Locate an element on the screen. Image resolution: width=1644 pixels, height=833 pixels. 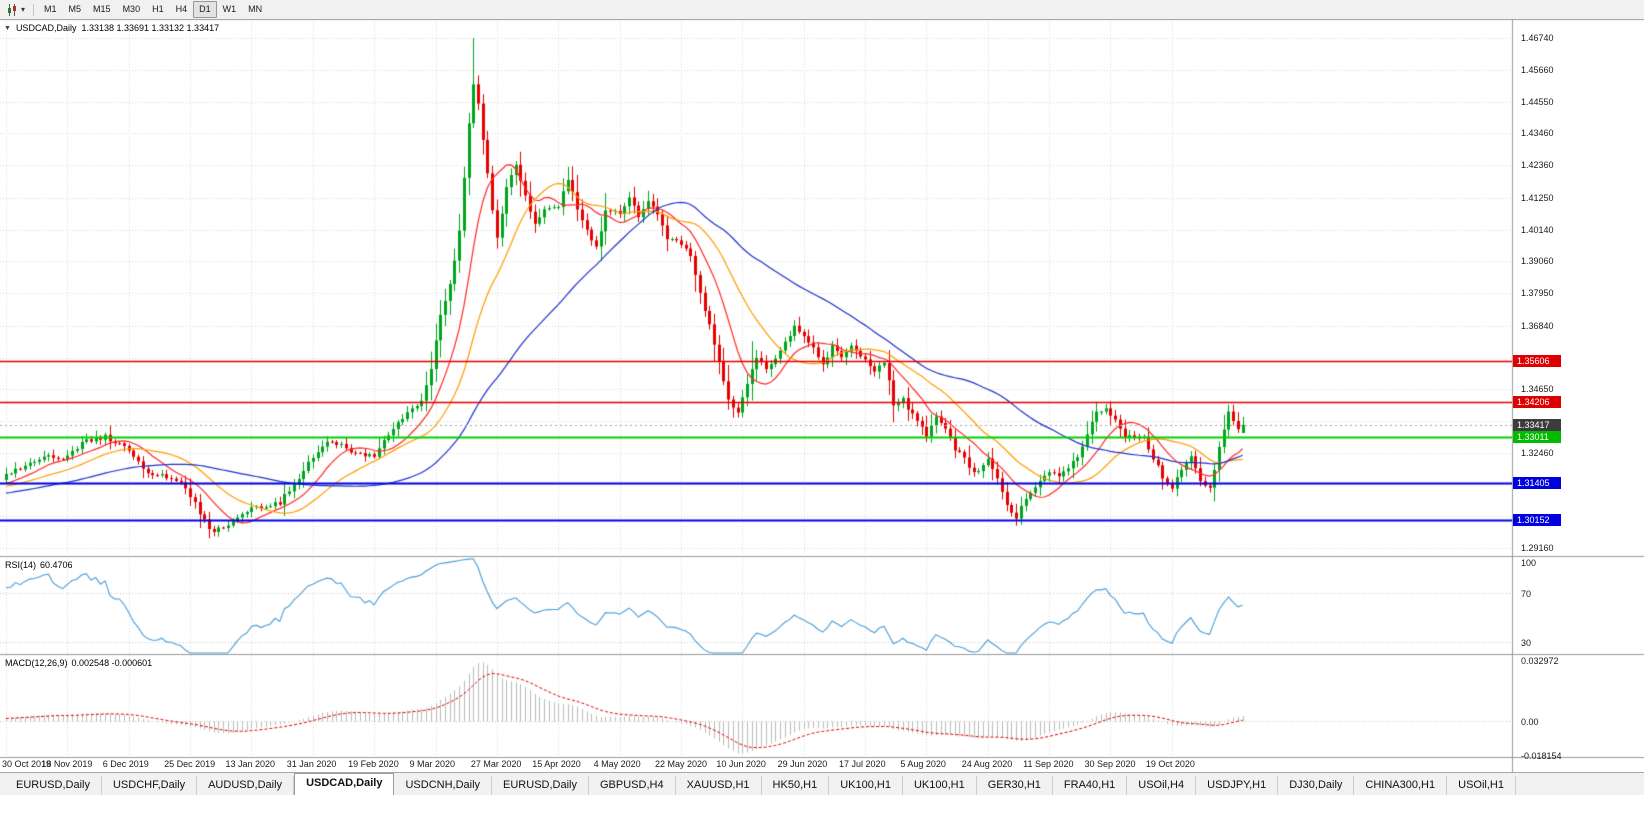
price-axis-label: 1.42360 is located at coordinates (1537, 165).